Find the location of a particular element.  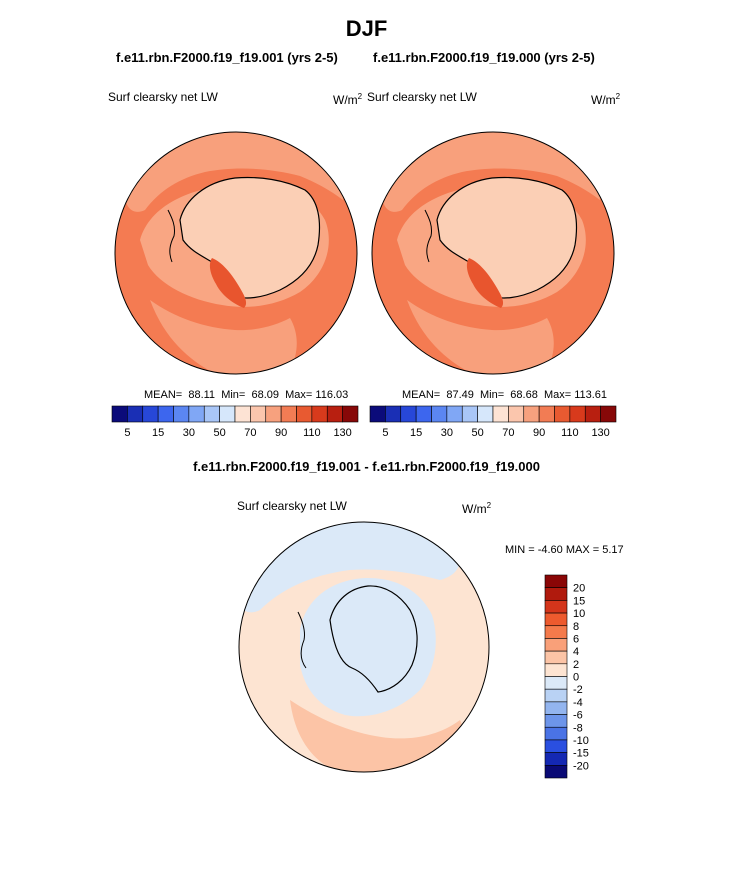

case1-colorbar-tick-label: 50 is located at coordinates (220, 433).